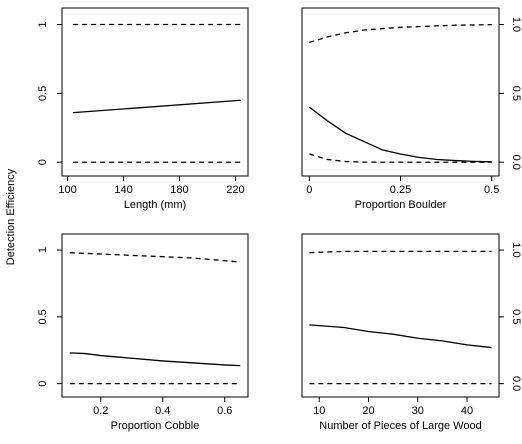 This screenshot has width=522, height=444. Describe the element at coordinates (155, 315) in the screenshot. I see `panel-3-frame` at that location.